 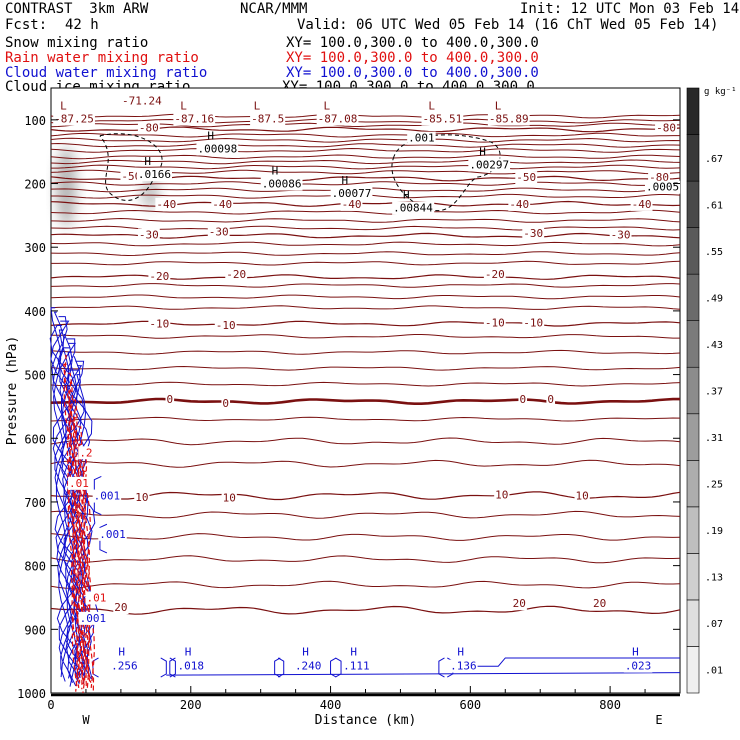 I want to click on x-tick-label: 0, so click(x=50, y=705).